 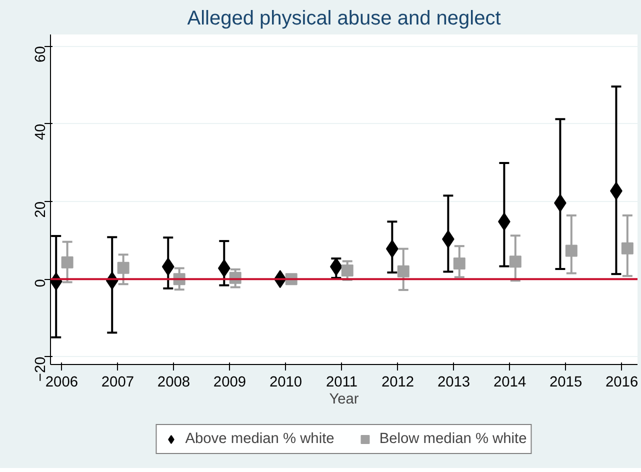 What do you see at coordinates (117, 382) in the screenshot?
I see `x-tick-label: 2007` at bounding box center [117, 382].